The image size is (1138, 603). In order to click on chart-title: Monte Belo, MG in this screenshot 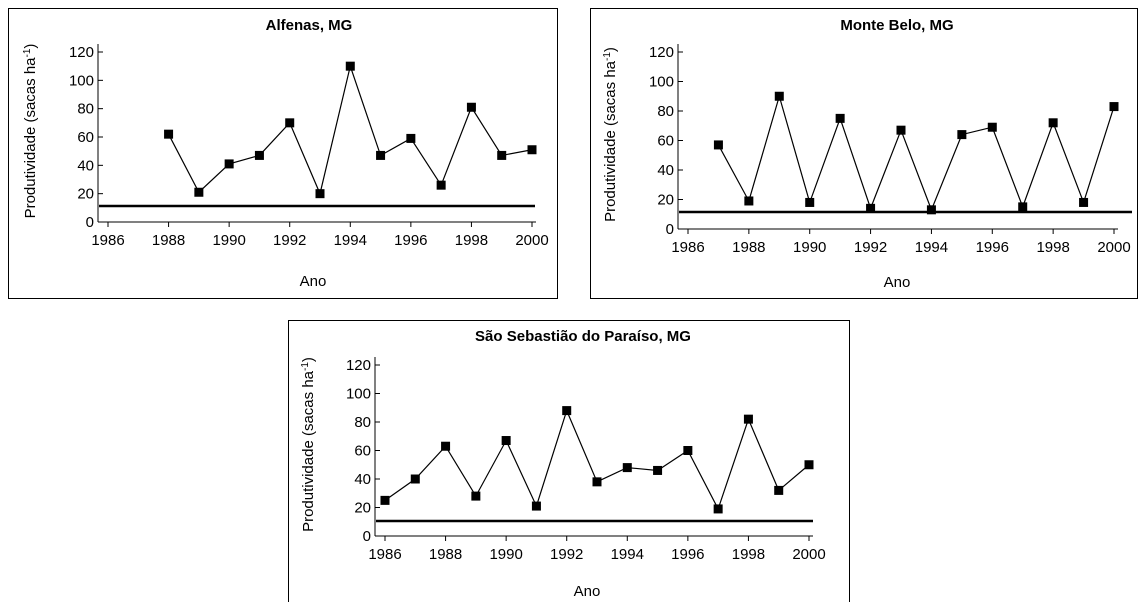, I will do `click(896, 25)`.